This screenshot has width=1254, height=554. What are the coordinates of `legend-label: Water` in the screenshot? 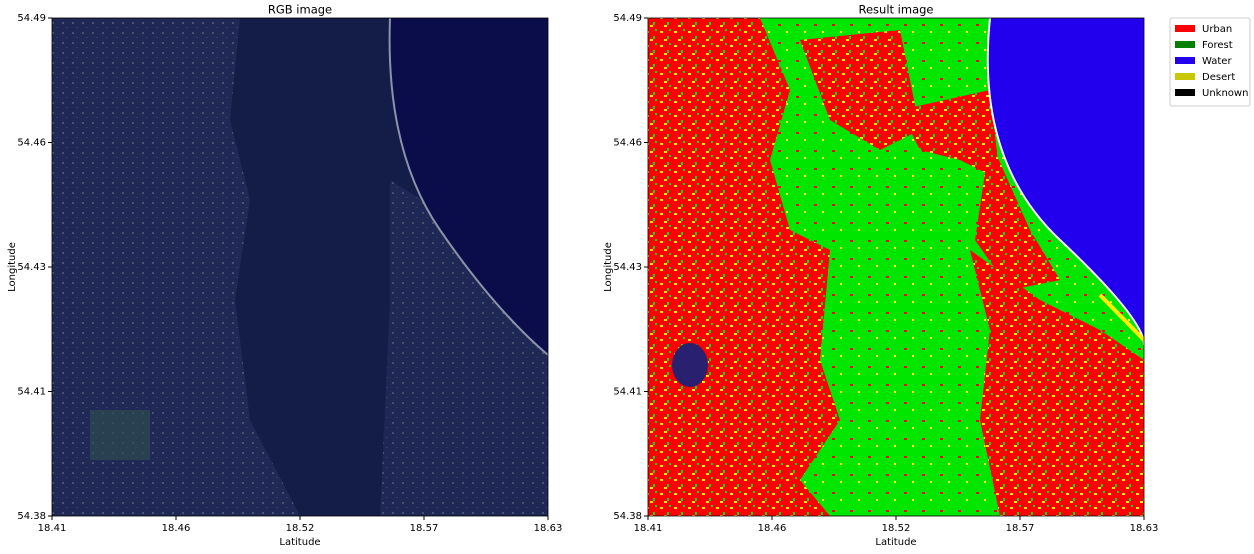 It's located at (1217, 61).